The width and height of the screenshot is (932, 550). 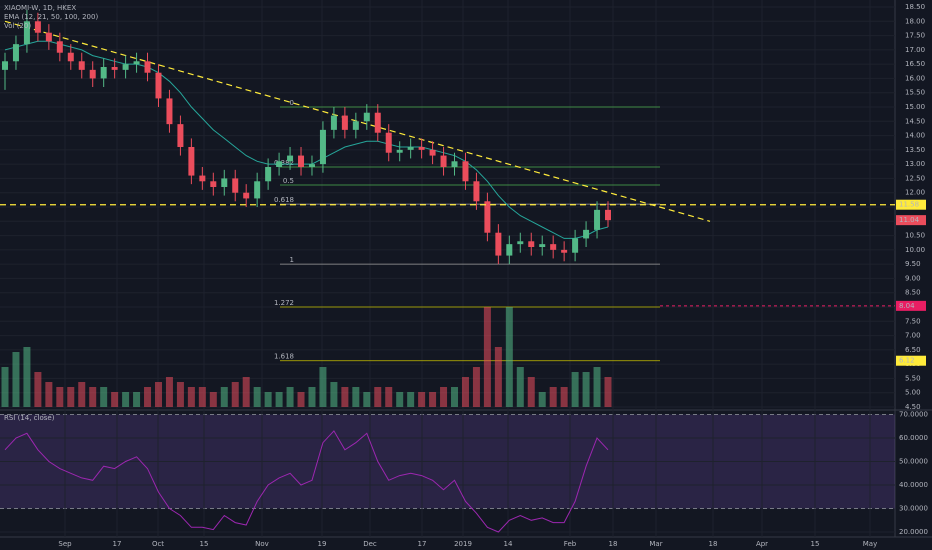 I want to click on price-label-box, so click(x=911, y=360).